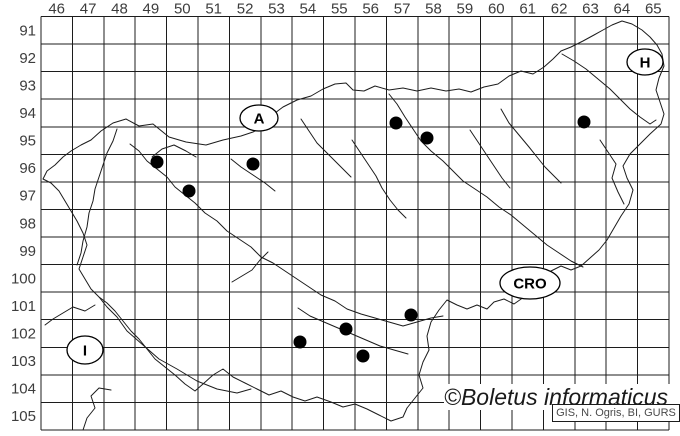  What do you see at coordinates (27, 85) in the screenshot?
I see `grid-row-label: 93` at bounding box center [27, 85].